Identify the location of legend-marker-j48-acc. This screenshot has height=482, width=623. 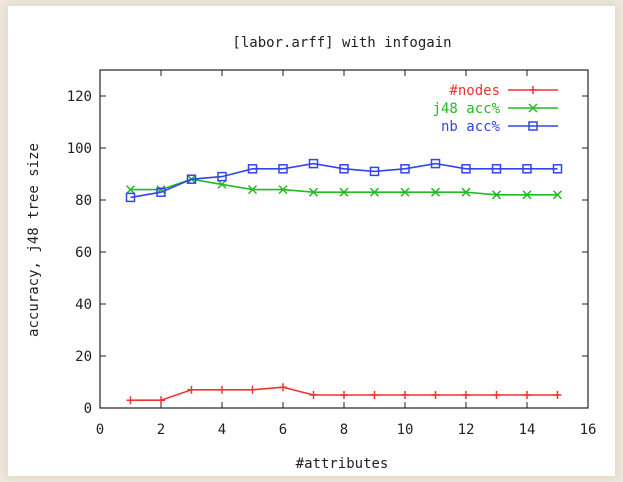
(533, 108).